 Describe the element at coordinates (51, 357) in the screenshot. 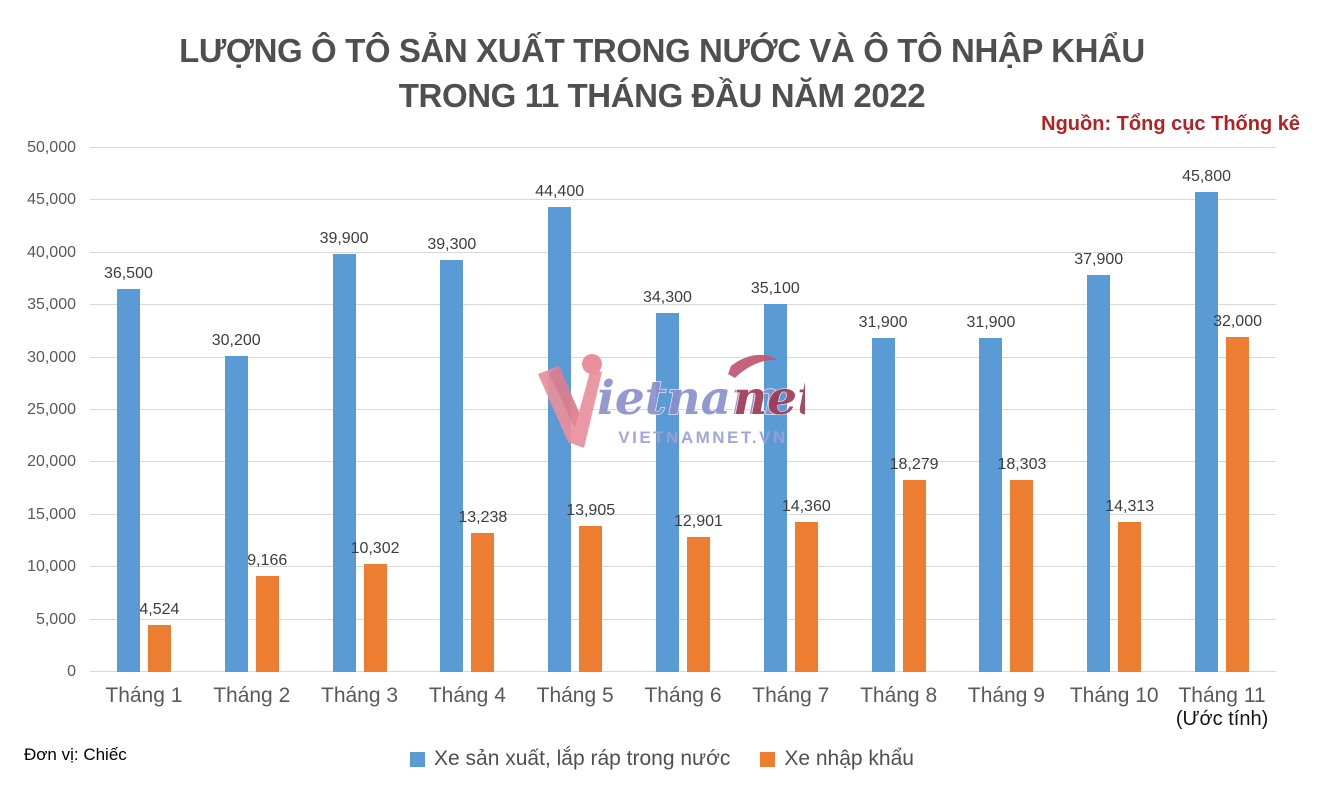

I see `y-tick-label: 30,000` at that location.